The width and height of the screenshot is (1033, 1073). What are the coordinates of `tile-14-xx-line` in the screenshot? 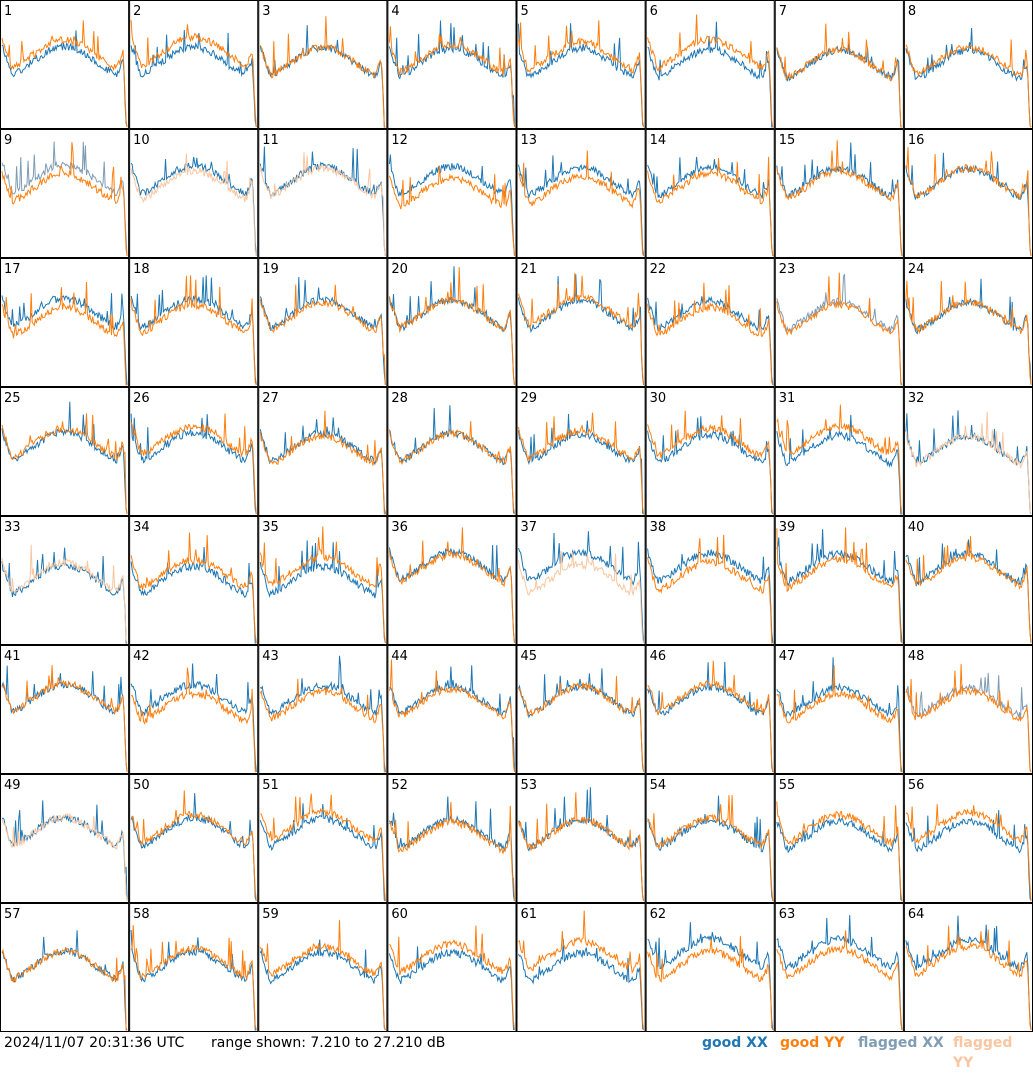 It's located at (710, 206).